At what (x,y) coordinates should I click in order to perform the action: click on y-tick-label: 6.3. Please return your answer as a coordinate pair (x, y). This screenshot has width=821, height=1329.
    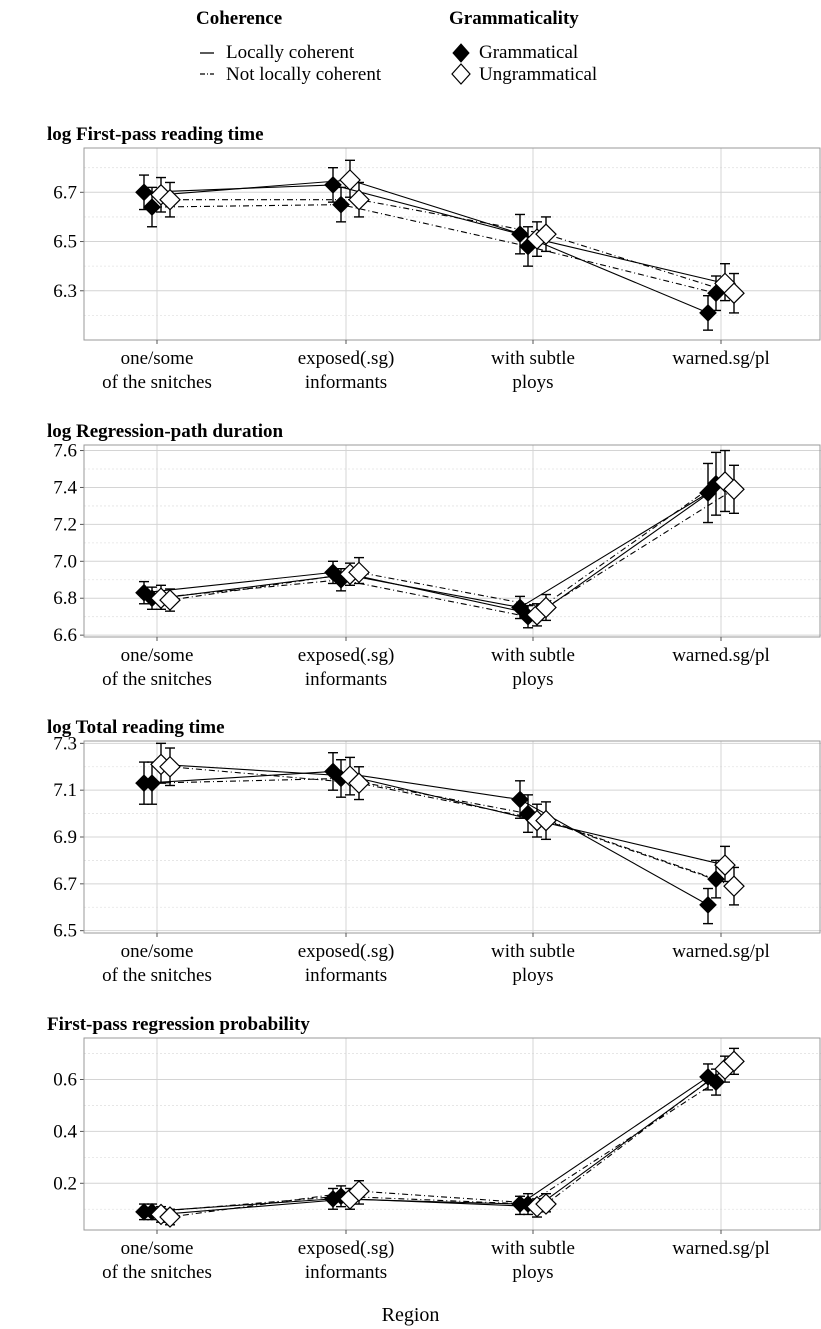
    Looking at the image, I should click on (65, 291).